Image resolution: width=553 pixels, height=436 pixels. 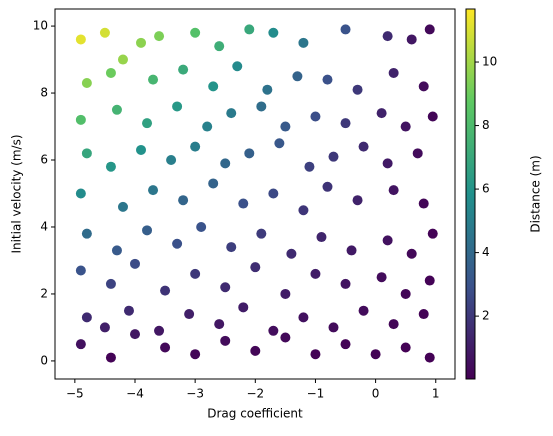 I want to click on colorbar-label: Distance (m), so click(x=536, y=193).